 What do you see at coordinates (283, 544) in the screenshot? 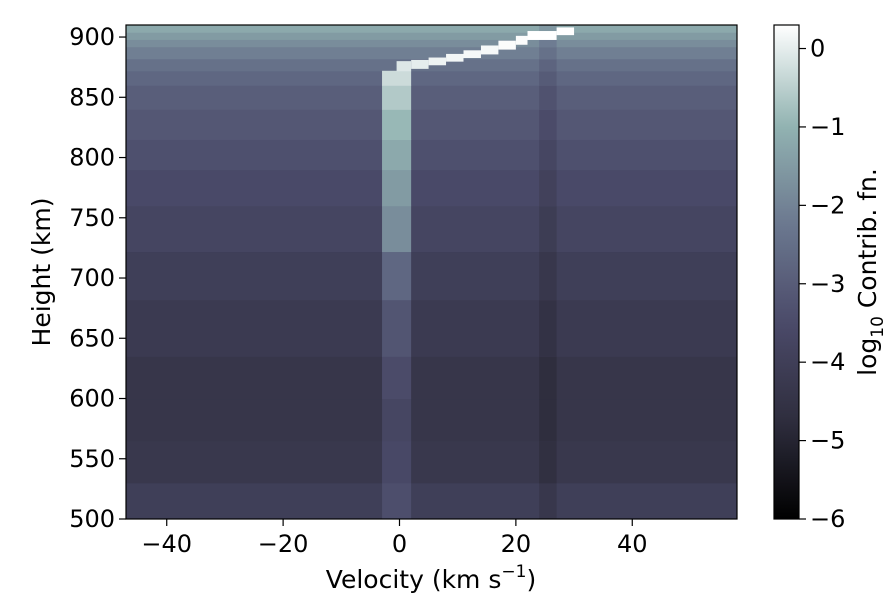
I see `x-tick-label: −20` at bounding box center [283, 544].